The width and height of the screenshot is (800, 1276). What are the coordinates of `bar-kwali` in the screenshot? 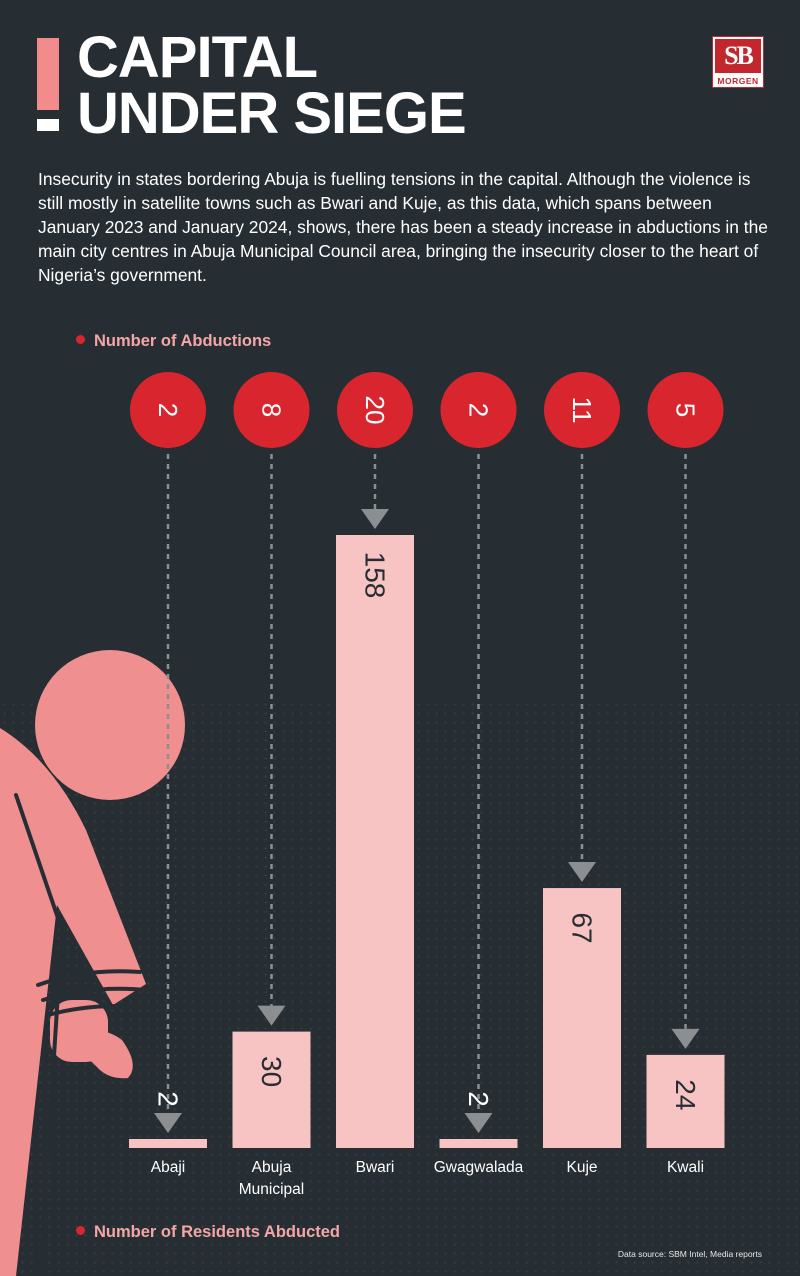 It's located at (685, 1101).